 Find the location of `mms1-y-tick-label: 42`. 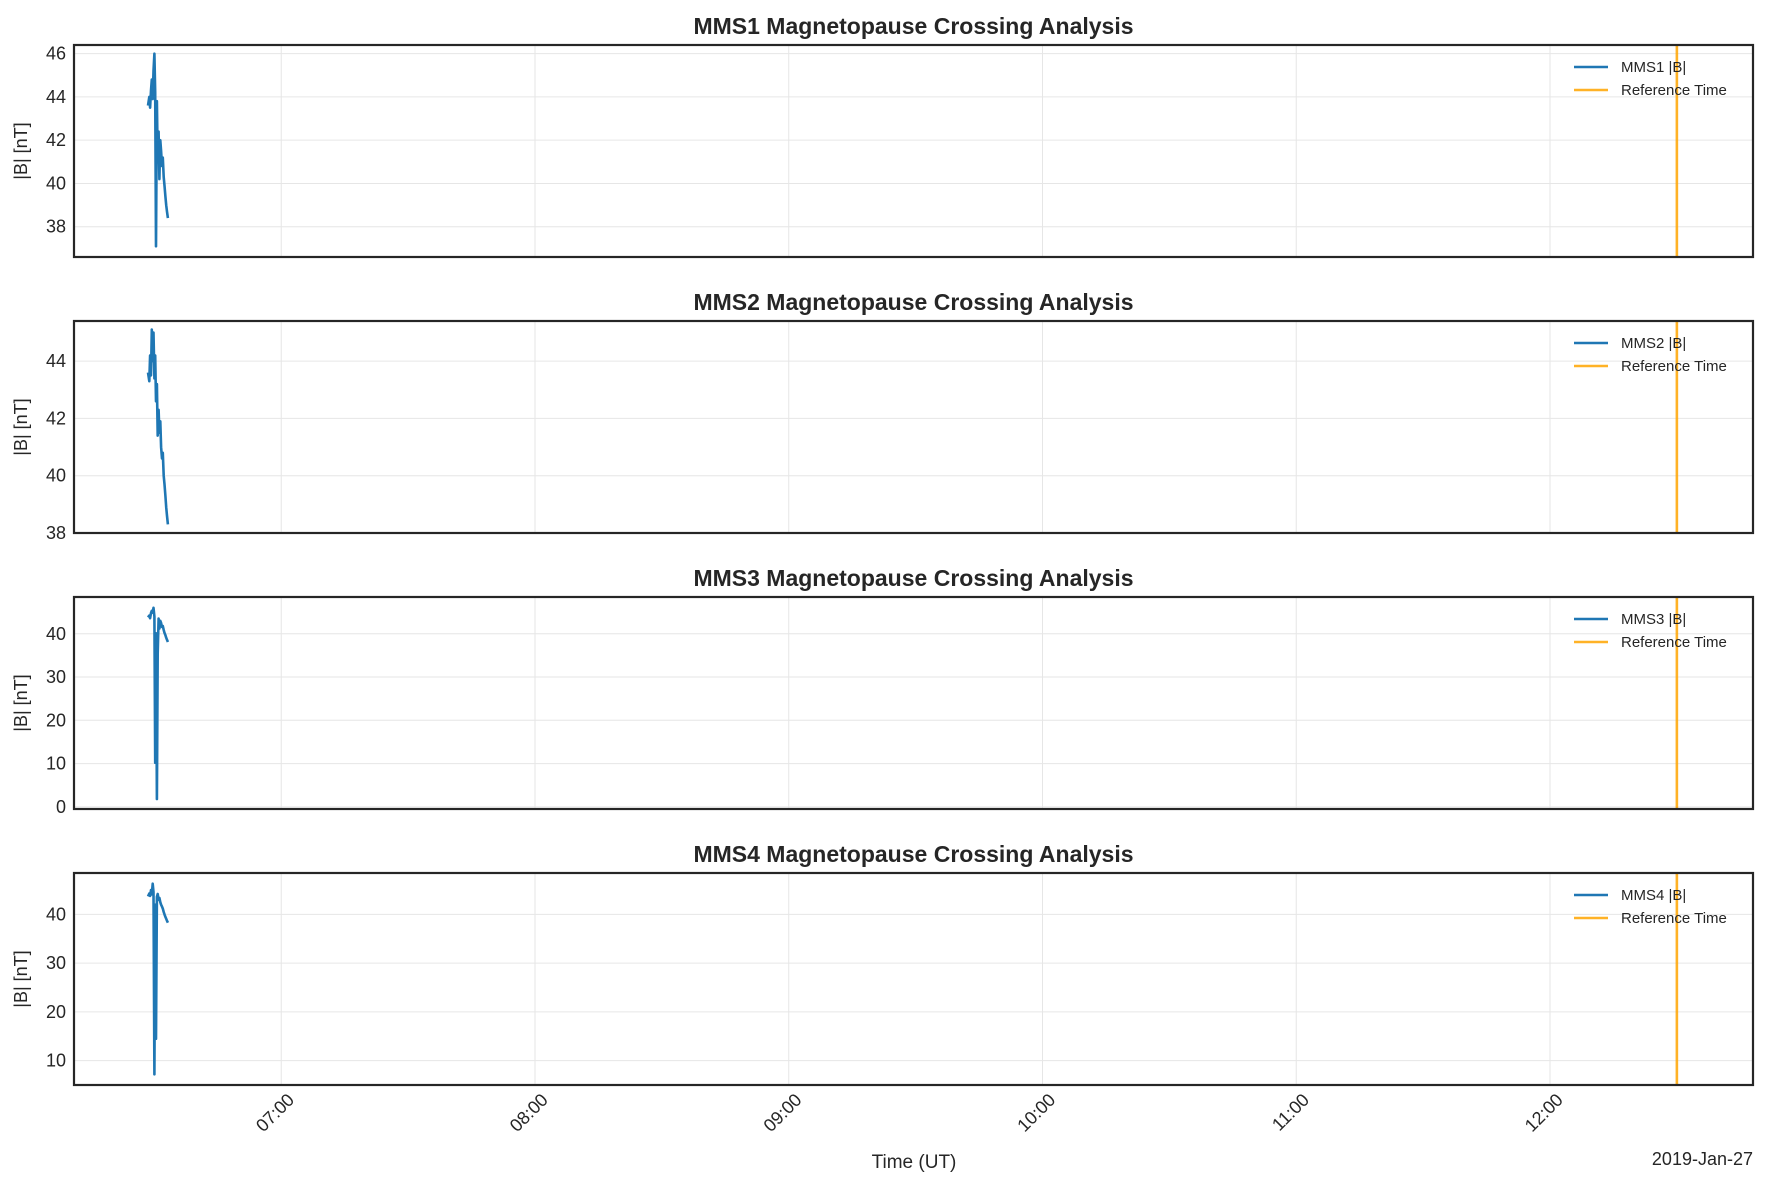

mms1-y-tick-label: 42 is located at coordinates (56, 140).